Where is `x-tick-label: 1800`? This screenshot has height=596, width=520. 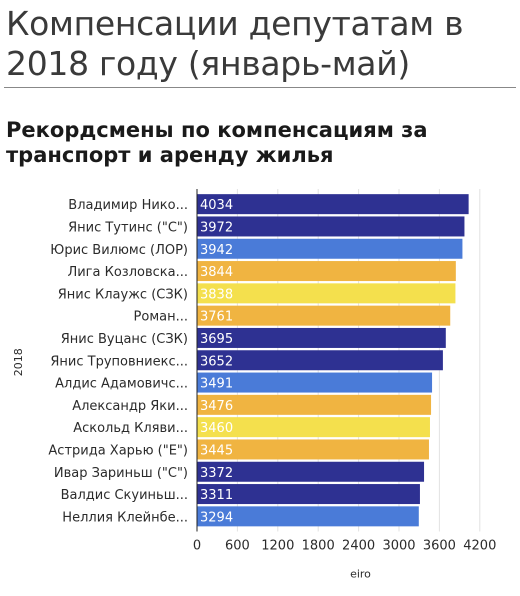
x-tick-label: 1800 is located at coordinates (318, 546).